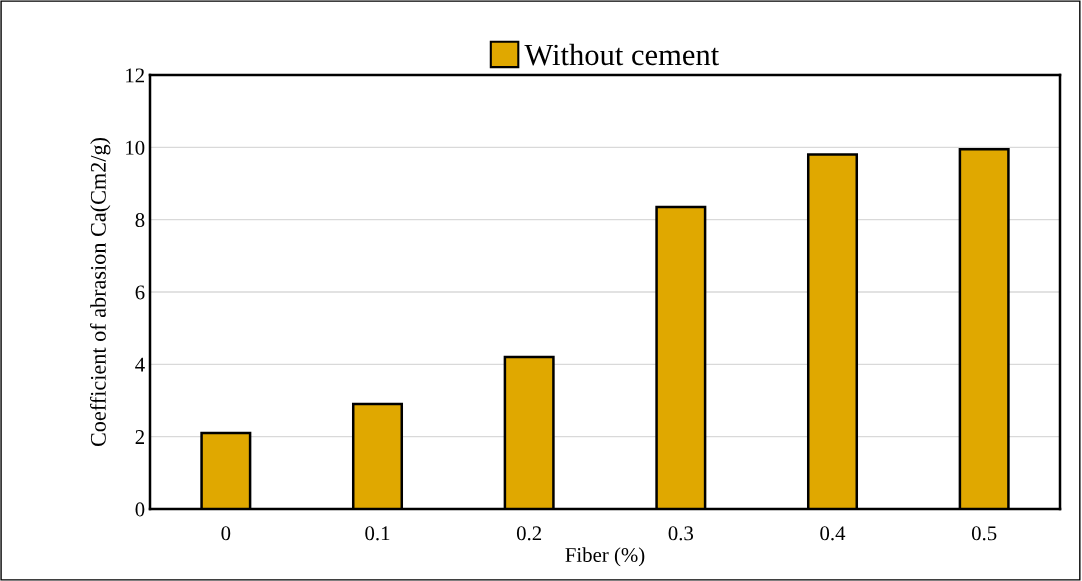 The height and width of the screenshot is (581, 1082). What do you see at coordinates (681, 533) in the screenshot?
I see `x-tick-label: 0.3` at bounding box center [681, 533].